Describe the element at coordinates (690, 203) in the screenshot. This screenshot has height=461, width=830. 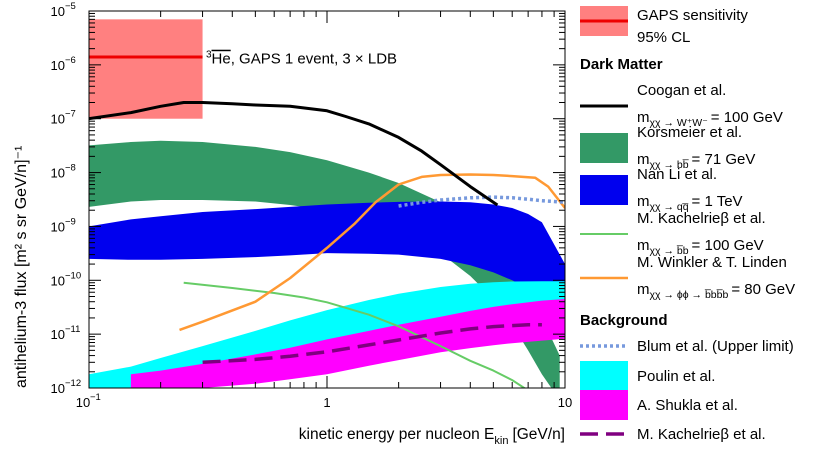
I see `legend-channel-nanli: mχχ → qq̅ = 1 TeV` at that location.